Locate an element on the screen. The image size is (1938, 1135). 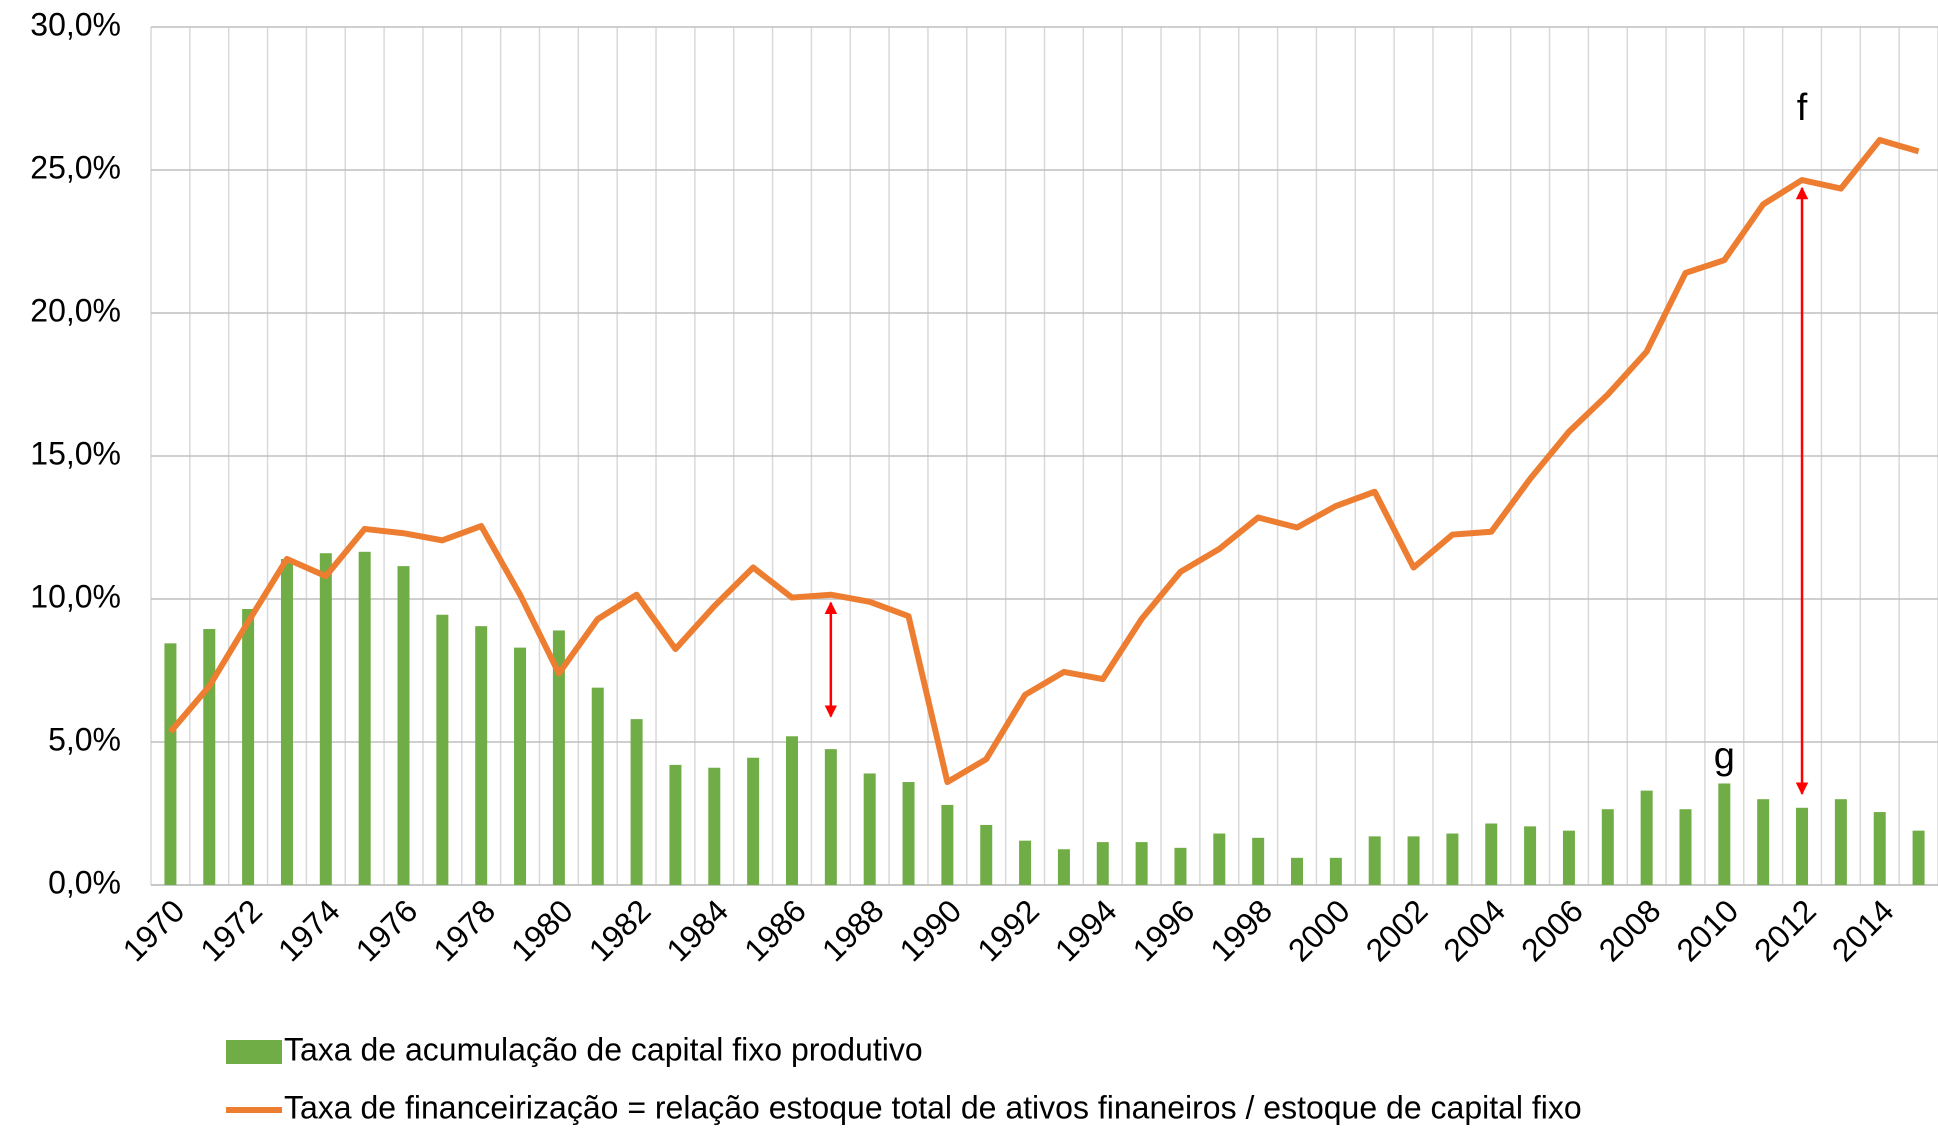
x-tick-label: 2014 is located at coordinates (1863, 930).